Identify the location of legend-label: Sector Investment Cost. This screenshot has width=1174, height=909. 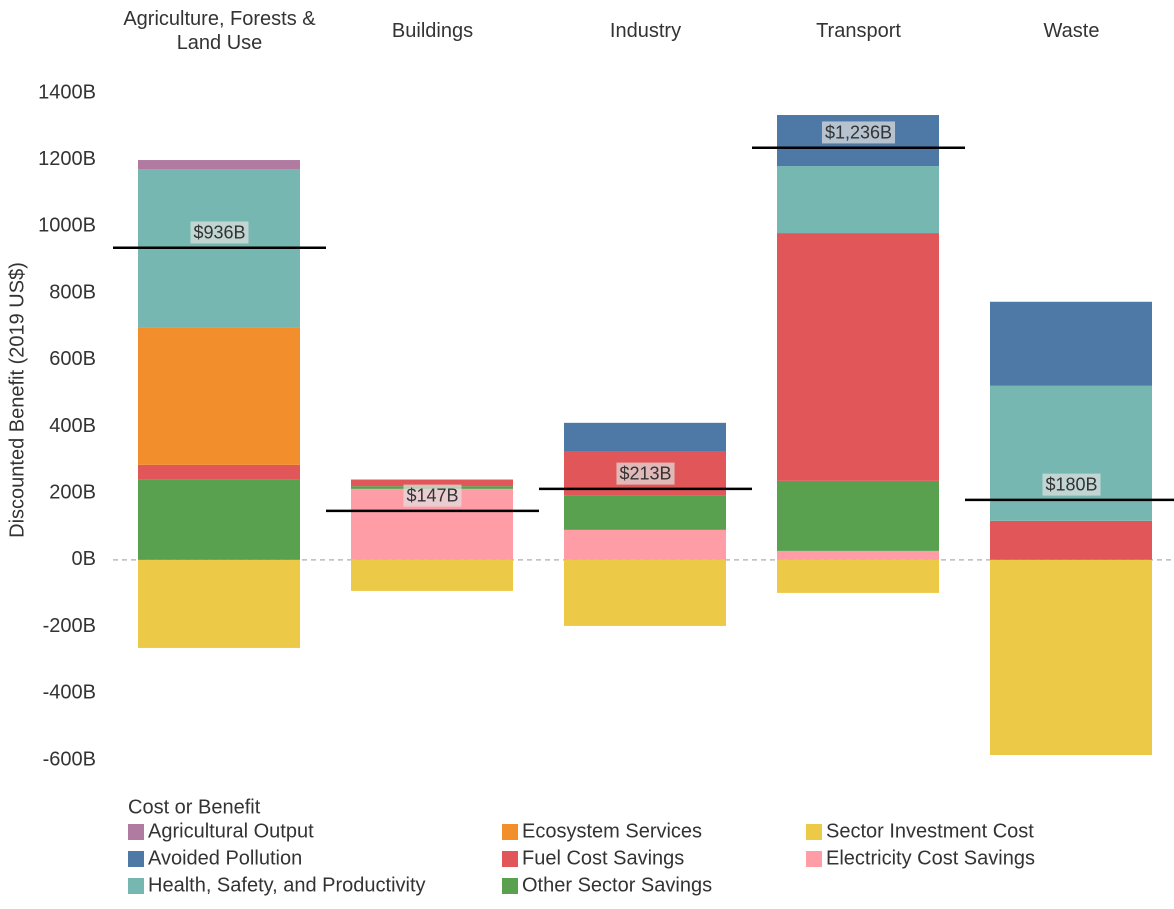
(930, 831).